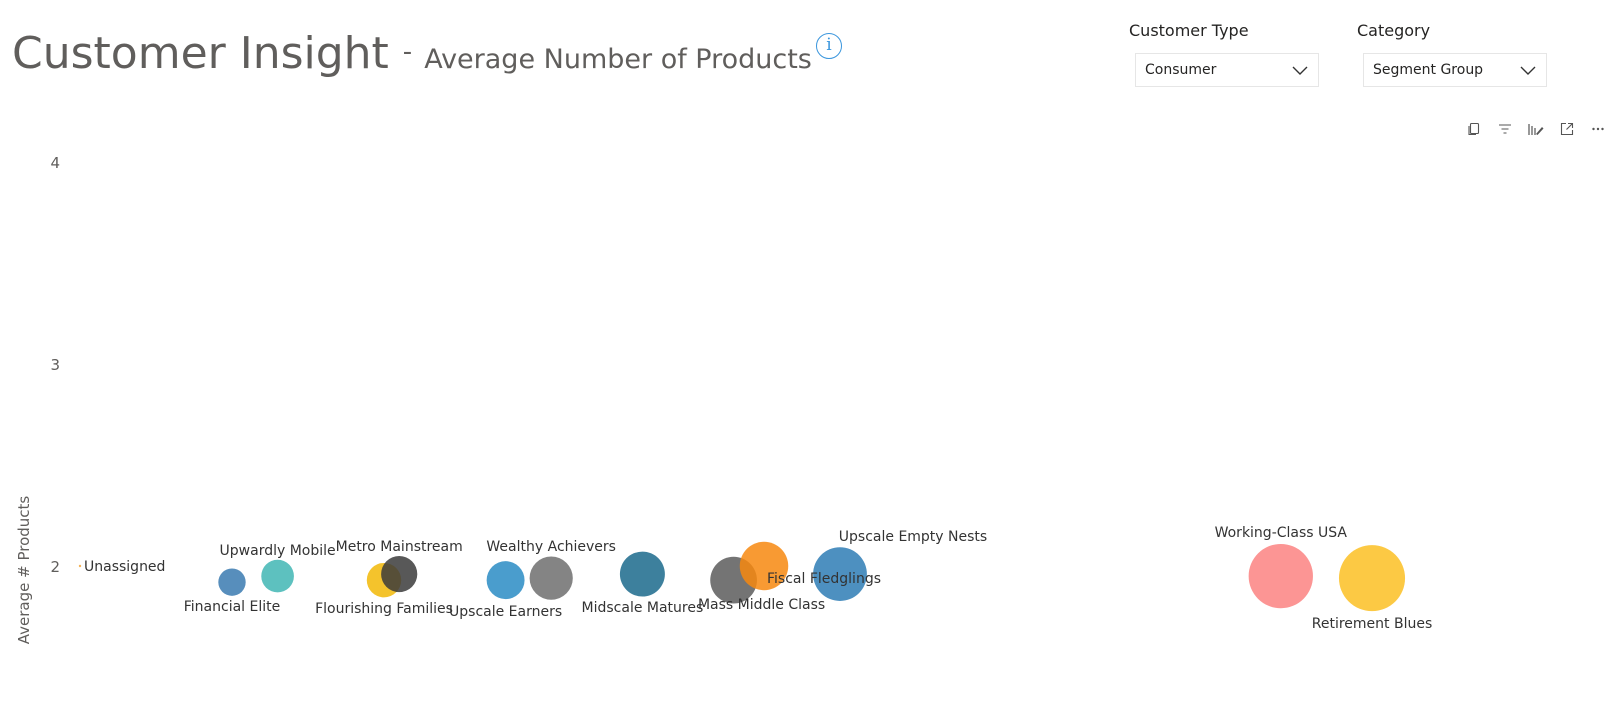 Image resolution: width=1622 pixels, height=726 pixels. What do you see at coordinates (551, 547) in the screenshot?
I see `data-label: Wealthy Achievers` at bounding box center [551, 547].